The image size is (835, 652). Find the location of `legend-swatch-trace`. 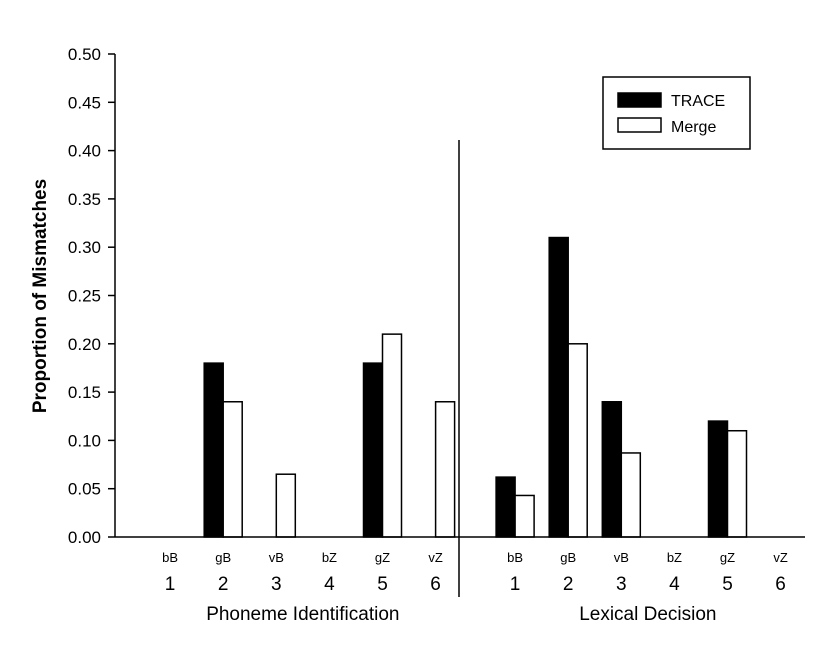

legend-swatch-trace is located at coordinates (639, 100).